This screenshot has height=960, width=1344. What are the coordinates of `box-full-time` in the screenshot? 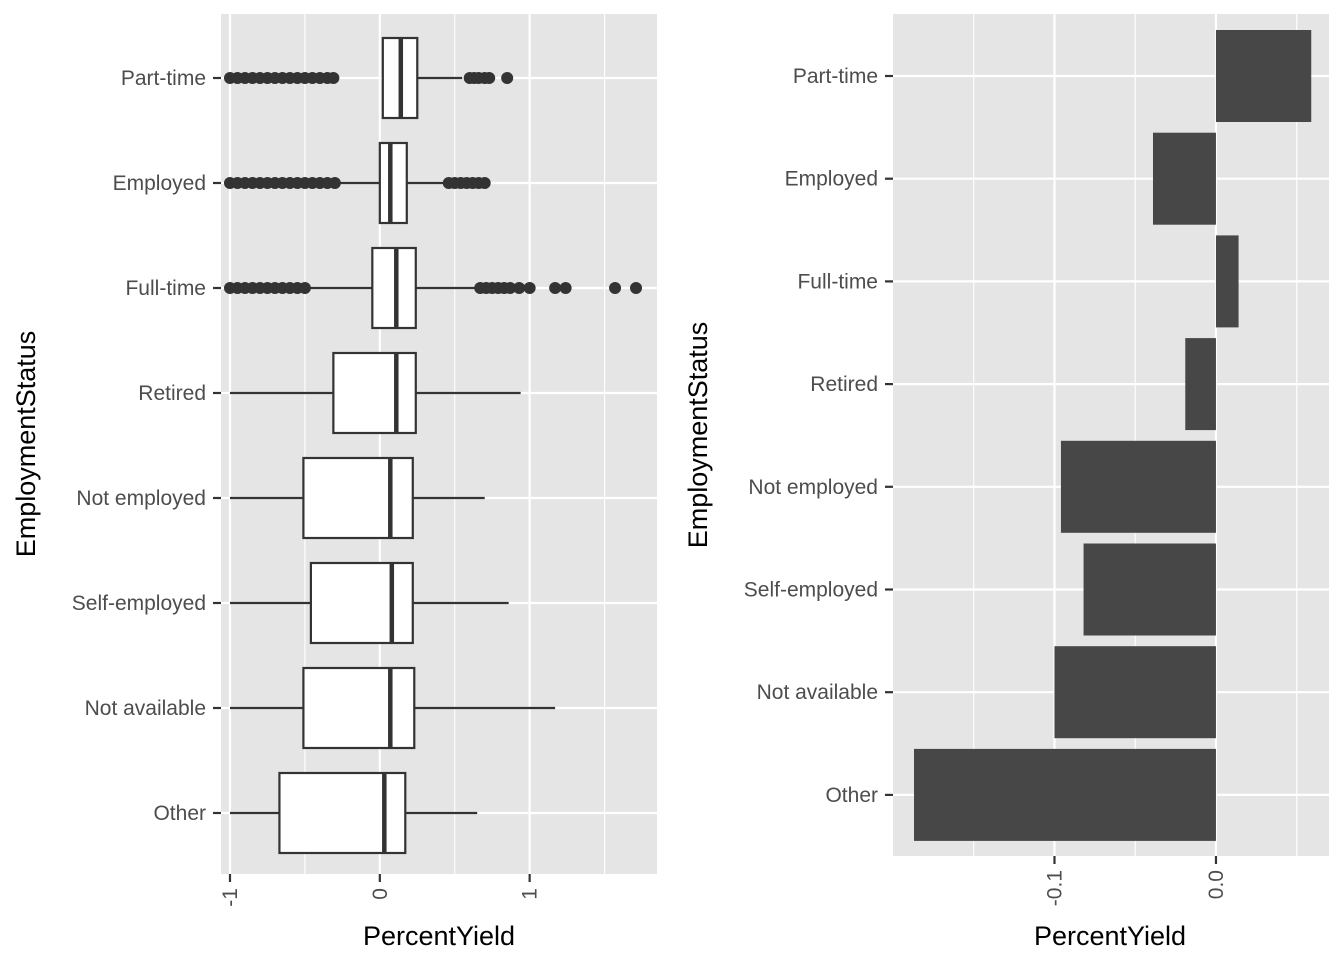 It's located at (433, 288).